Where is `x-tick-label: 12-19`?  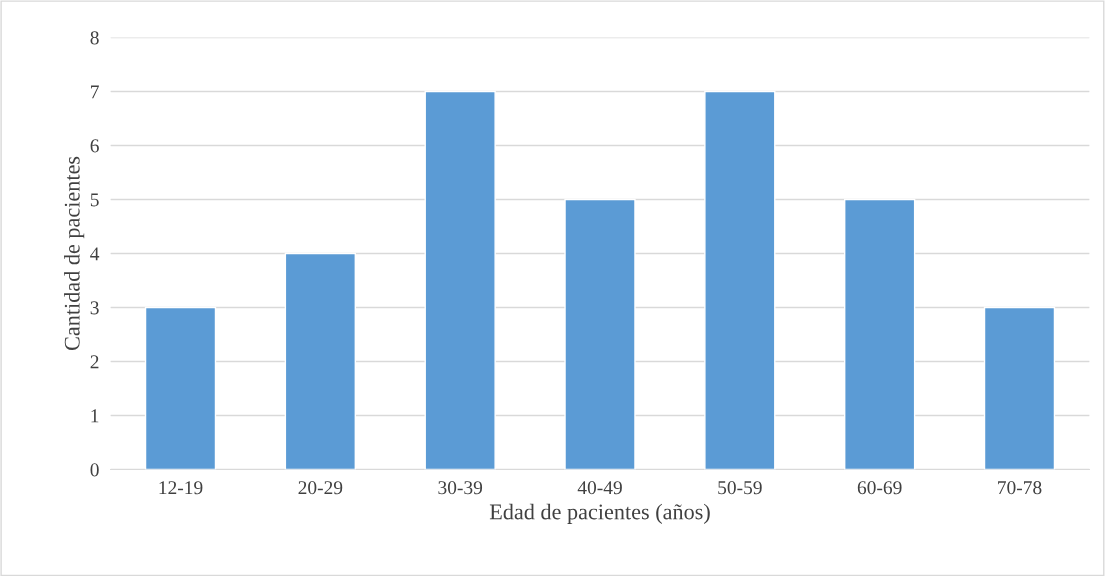 x-tick-label: 12-19 is located at coordinates (181, 488).